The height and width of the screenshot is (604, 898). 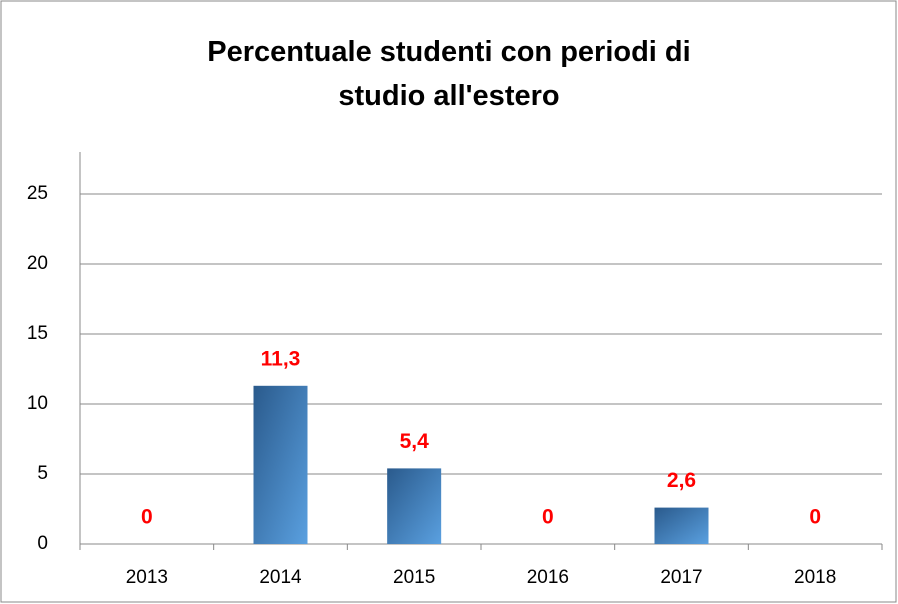 I want to click on y-tick-label: 15, so click(x=37, y=333).